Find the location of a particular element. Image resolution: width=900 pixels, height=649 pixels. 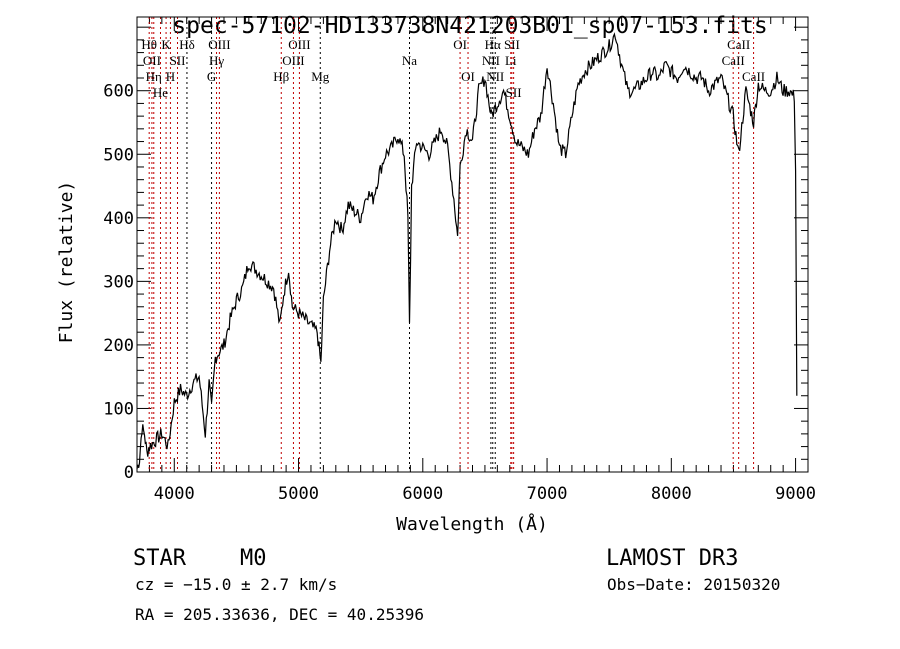

x-tick-label: 4000 is located at coordinates (174, 494).